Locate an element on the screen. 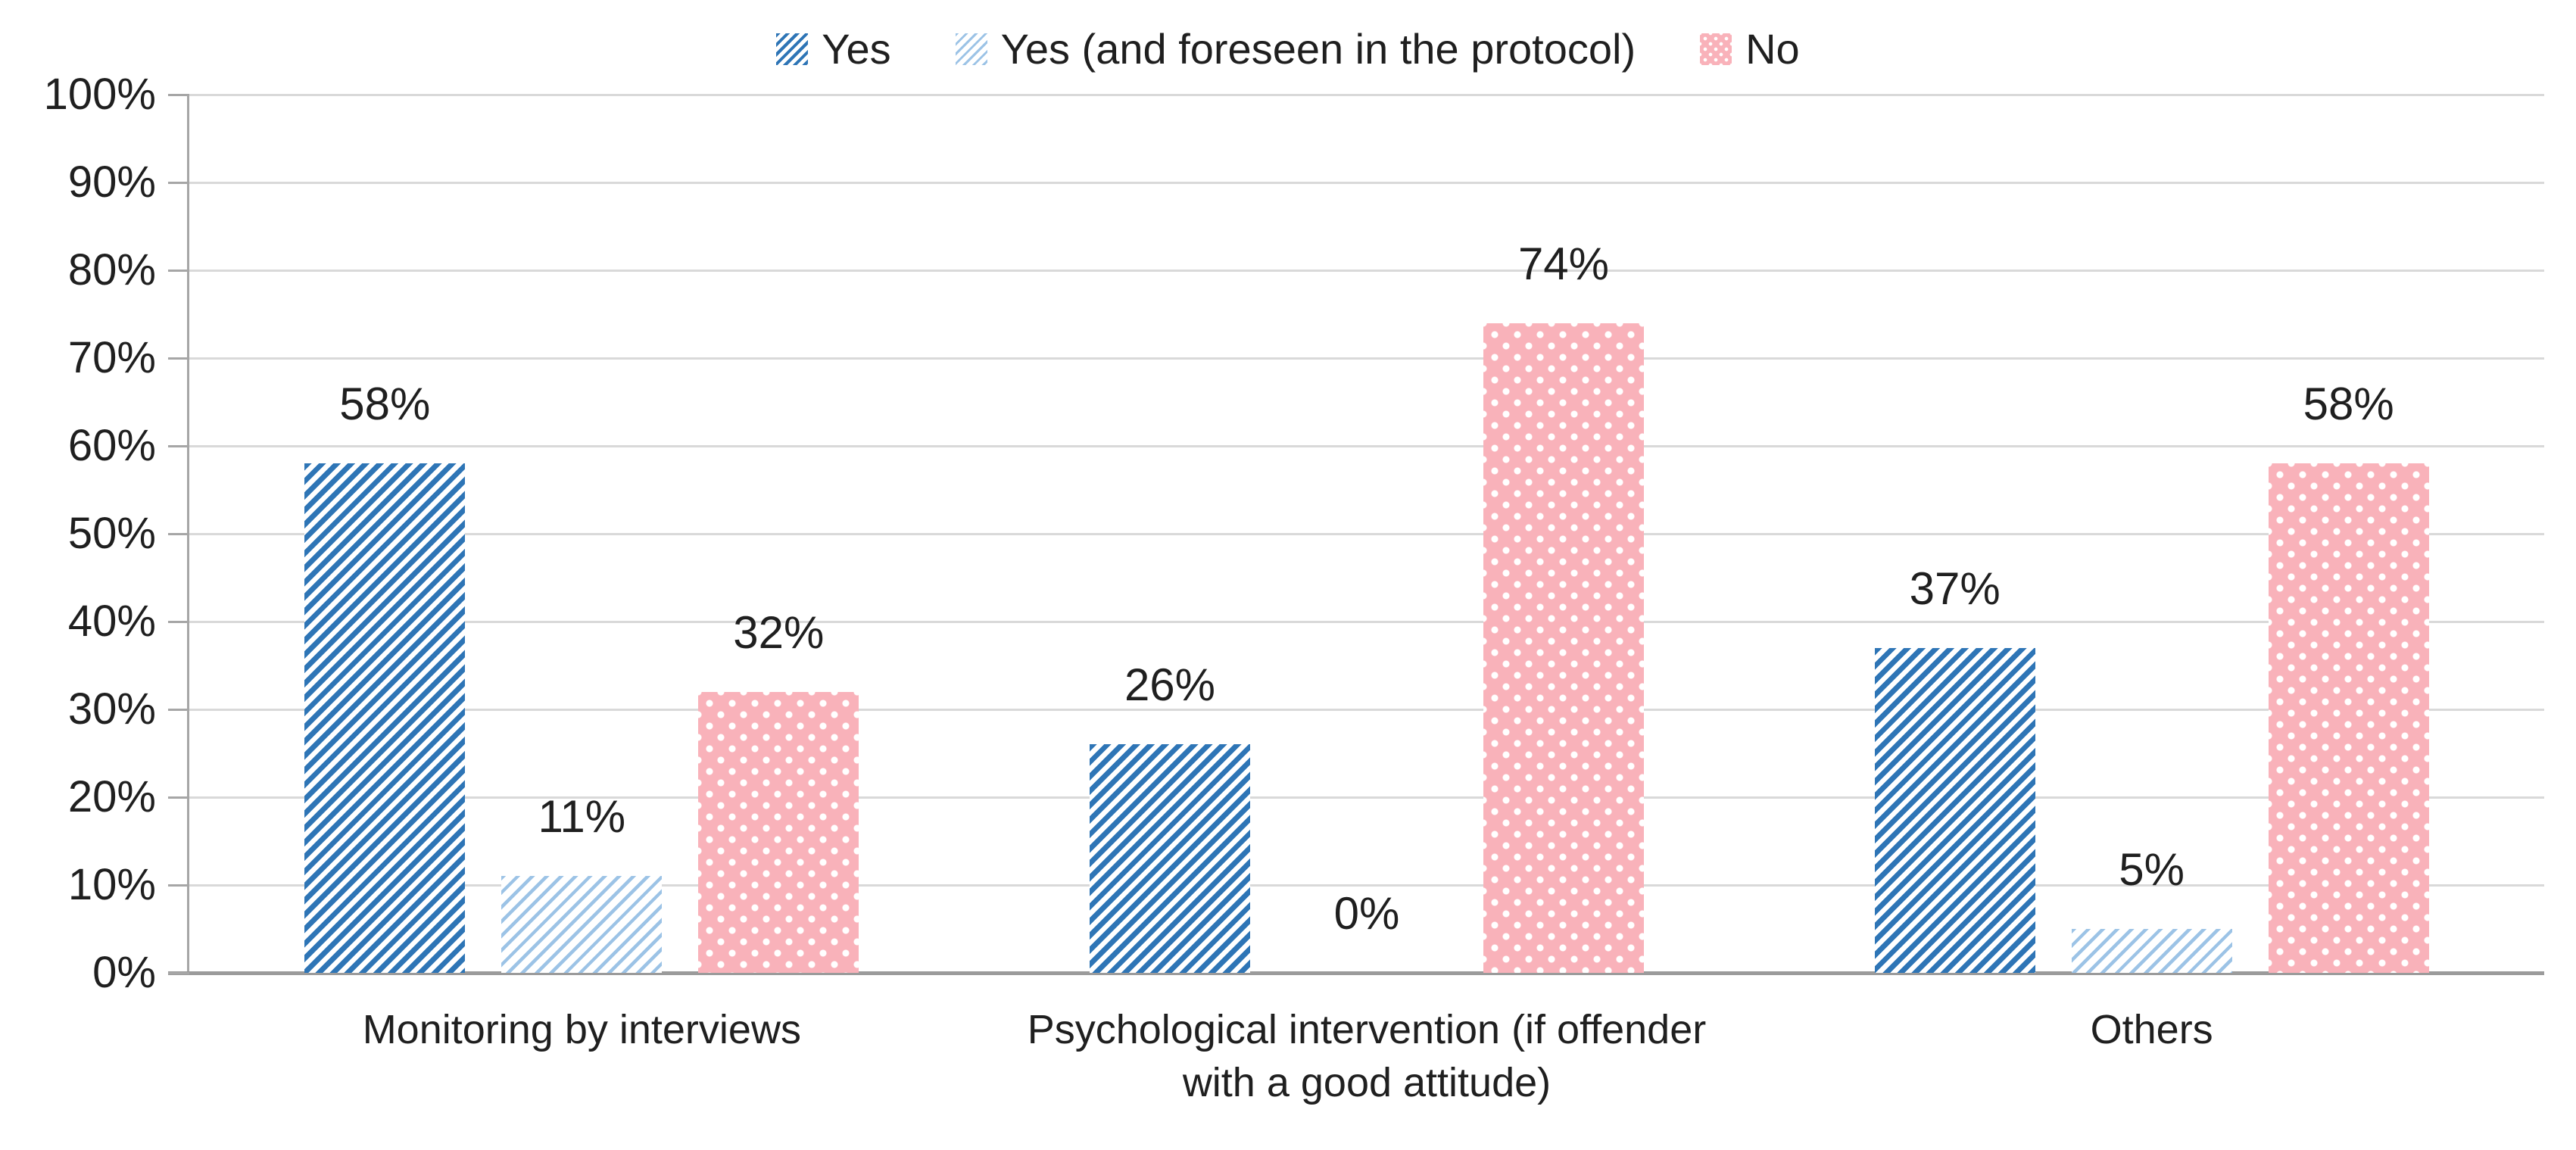  legend-item: Yes (and foreseen in the protocol) is located at coordinates (1295, 49).